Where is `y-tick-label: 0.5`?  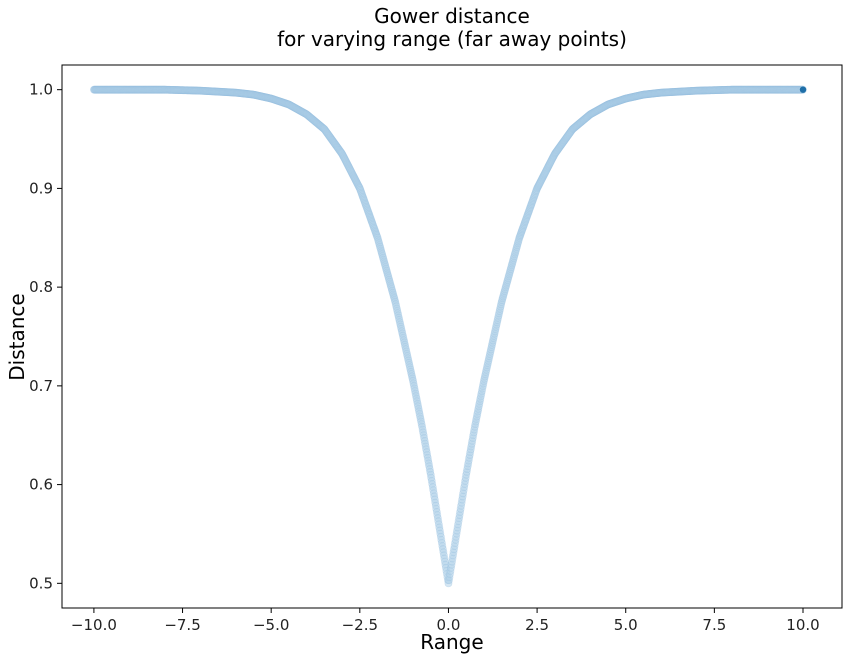
y-tick-label: 0.5 is located at coordinates (41, 583).